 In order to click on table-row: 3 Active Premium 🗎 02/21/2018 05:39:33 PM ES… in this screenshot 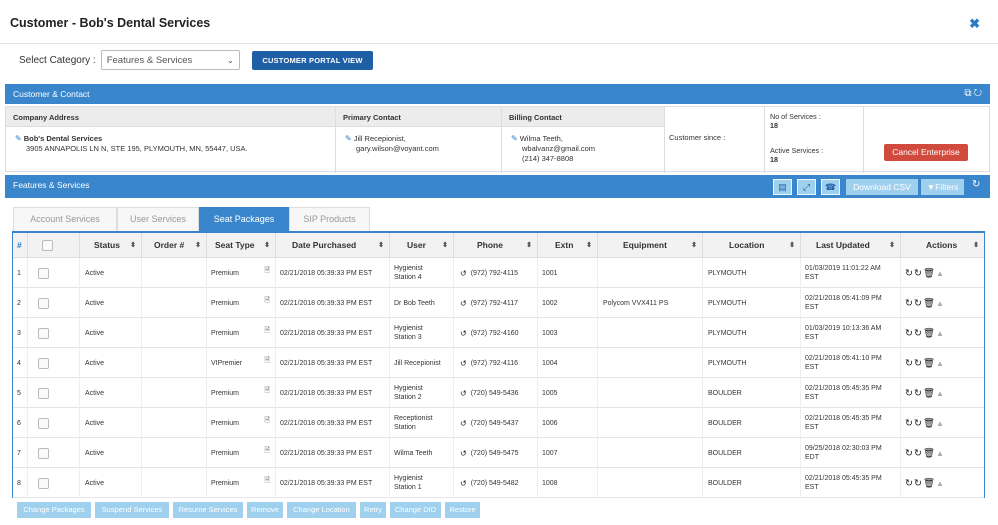, I will do `click(498, 333)`.